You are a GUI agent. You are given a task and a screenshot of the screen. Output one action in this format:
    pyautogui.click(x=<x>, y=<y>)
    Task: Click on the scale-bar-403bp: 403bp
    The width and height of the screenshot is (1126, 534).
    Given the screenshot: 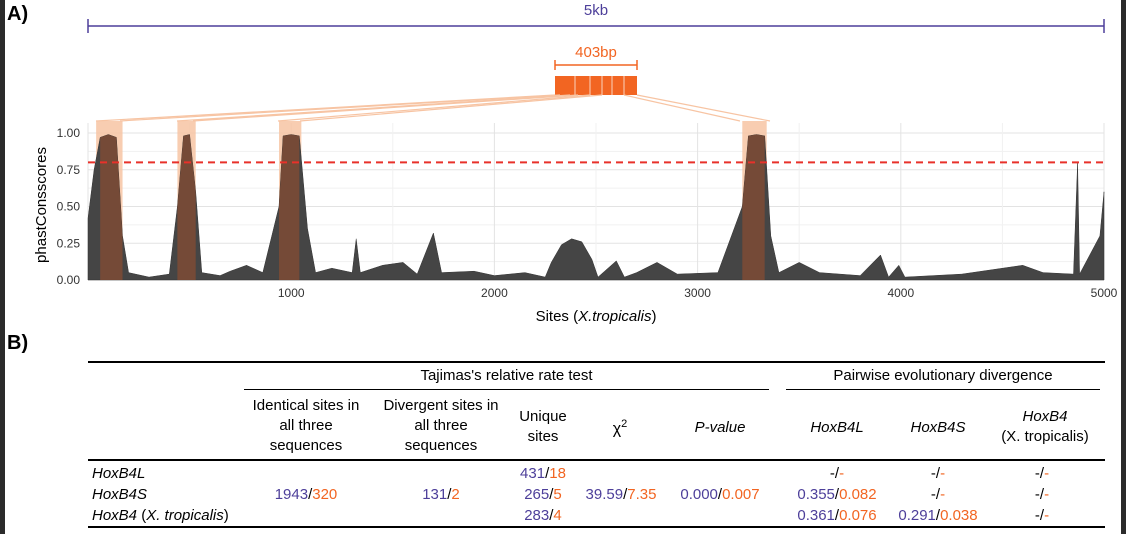 What is the action you would take?
    pyautogui.click(x=596, y=57)
    